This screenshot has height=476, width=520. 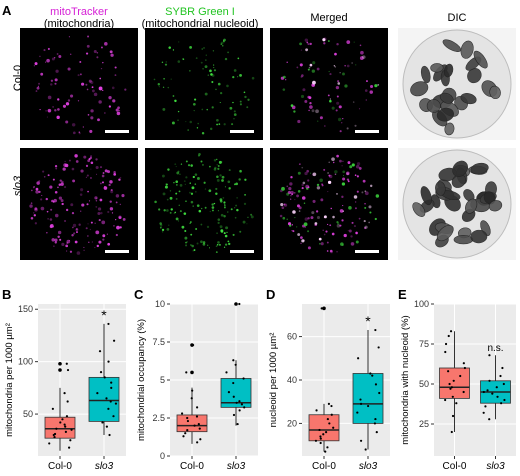 What do you see at coordinates (271, 294) in the screenshot?
I see `panel-label-d: D` at bounding box center [271, 294].